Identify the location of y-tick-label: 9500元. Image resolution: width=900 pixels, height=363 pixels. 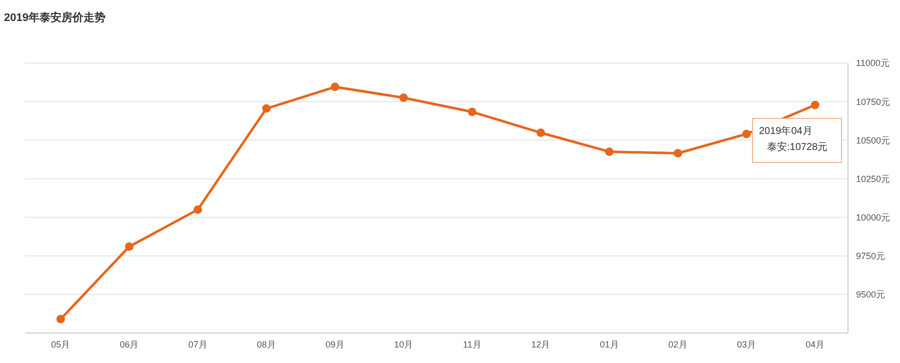
(871, 295).